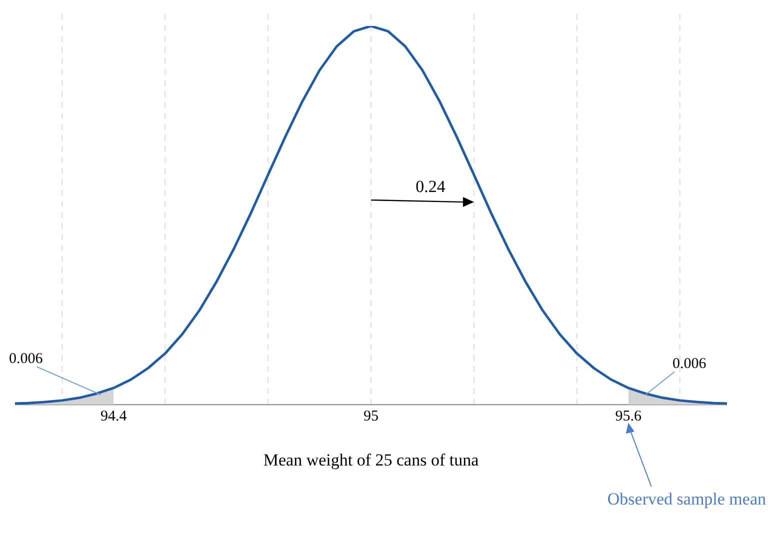  I want to click on x-tick-label: 95, so click(371, 416).